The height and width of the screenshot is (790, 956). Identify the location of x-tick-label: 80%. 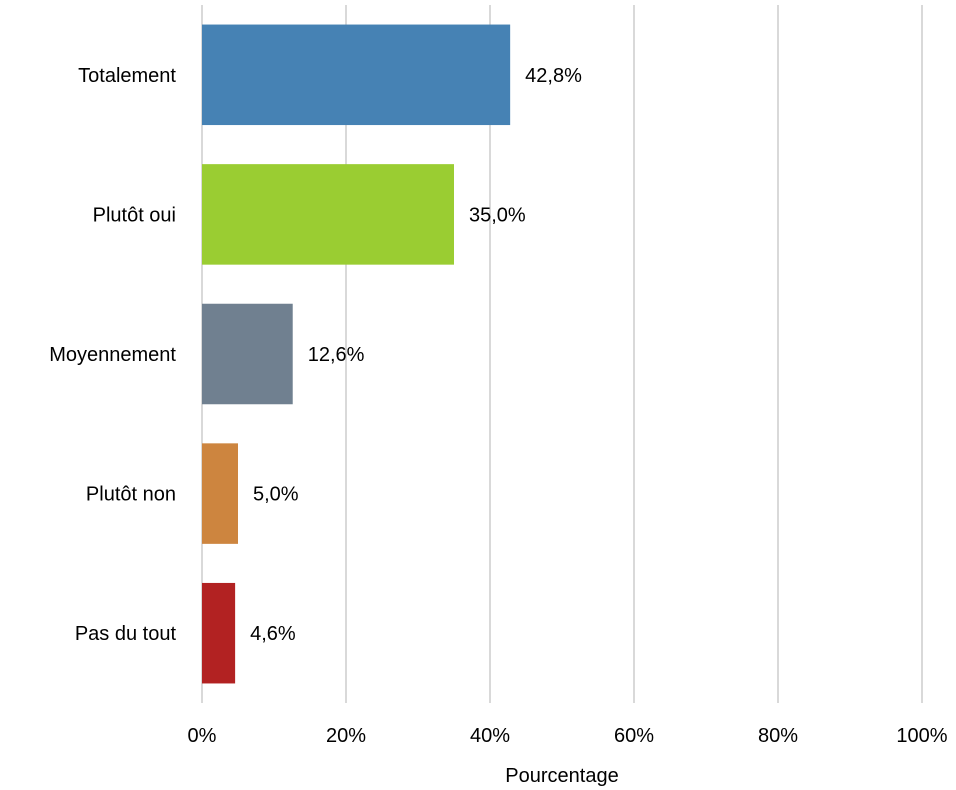
(778, 736).